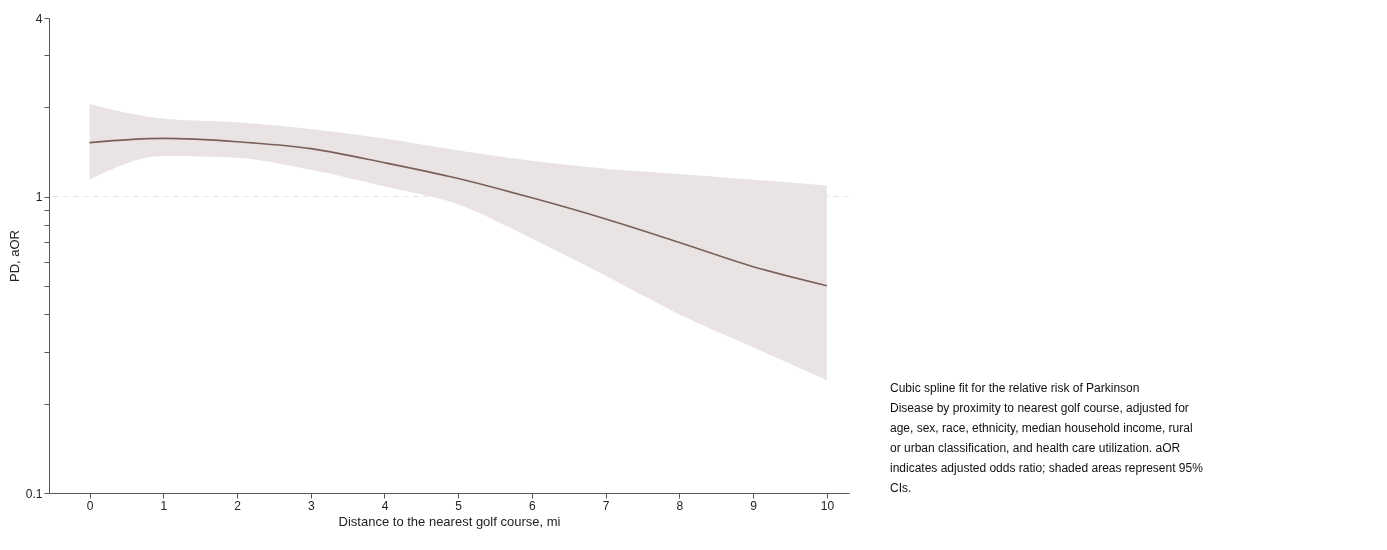  What do you see at coordinates (827, 505) in the screenshot?
I see `x-tick-label: 10` at bounding box center [827, 505].